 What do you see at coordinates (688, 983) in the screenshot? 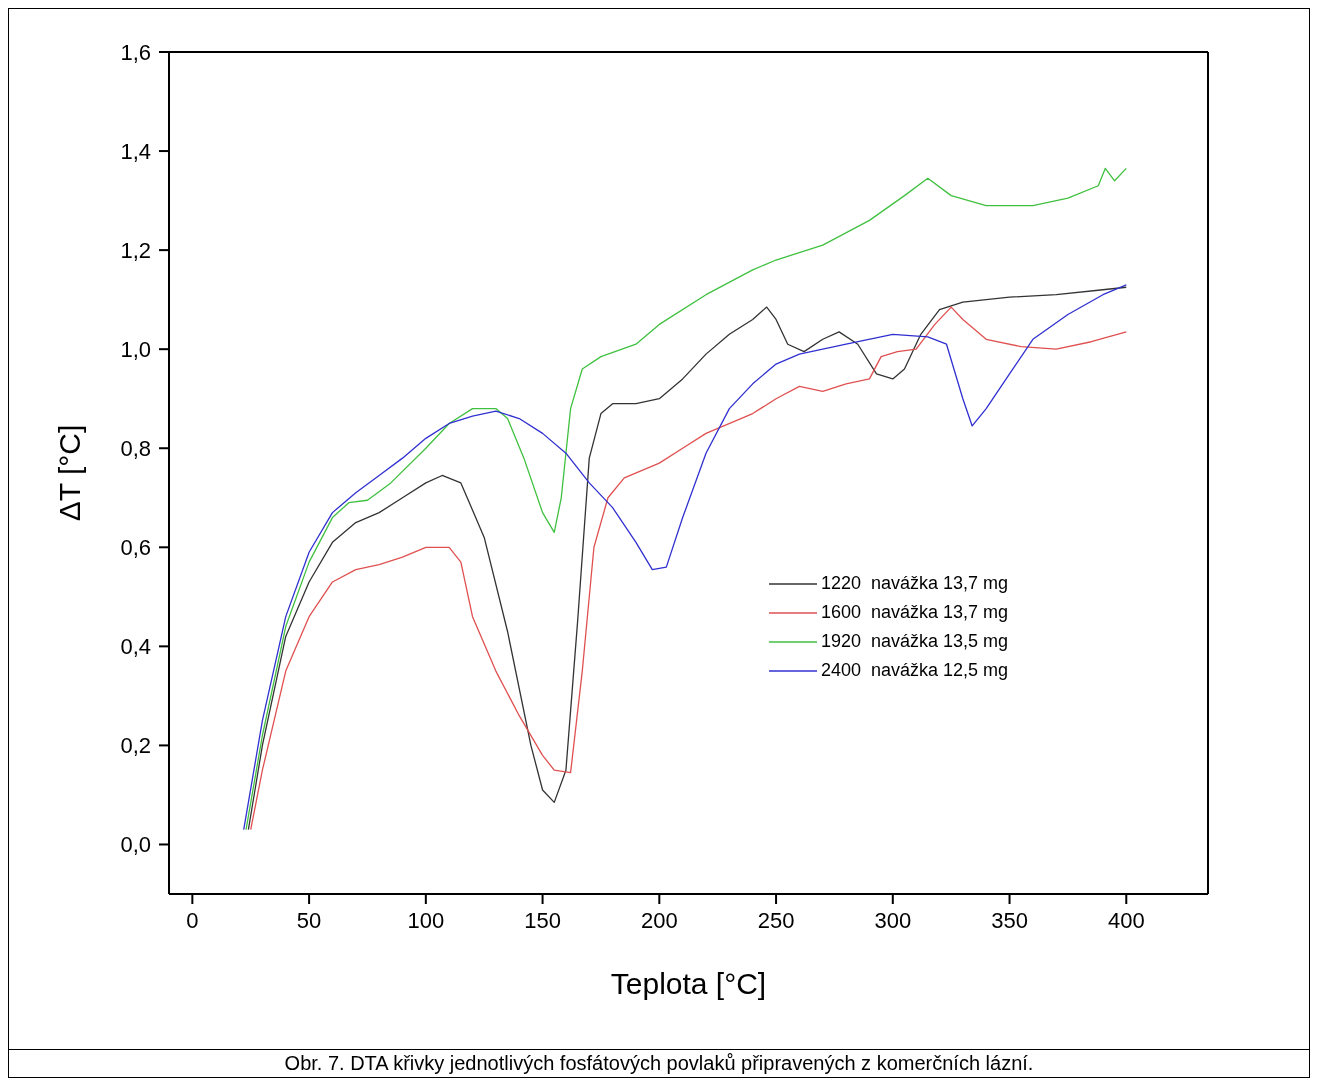
I see `x-axis-title: Teplota [°C]` at bounding box center [688, 983].